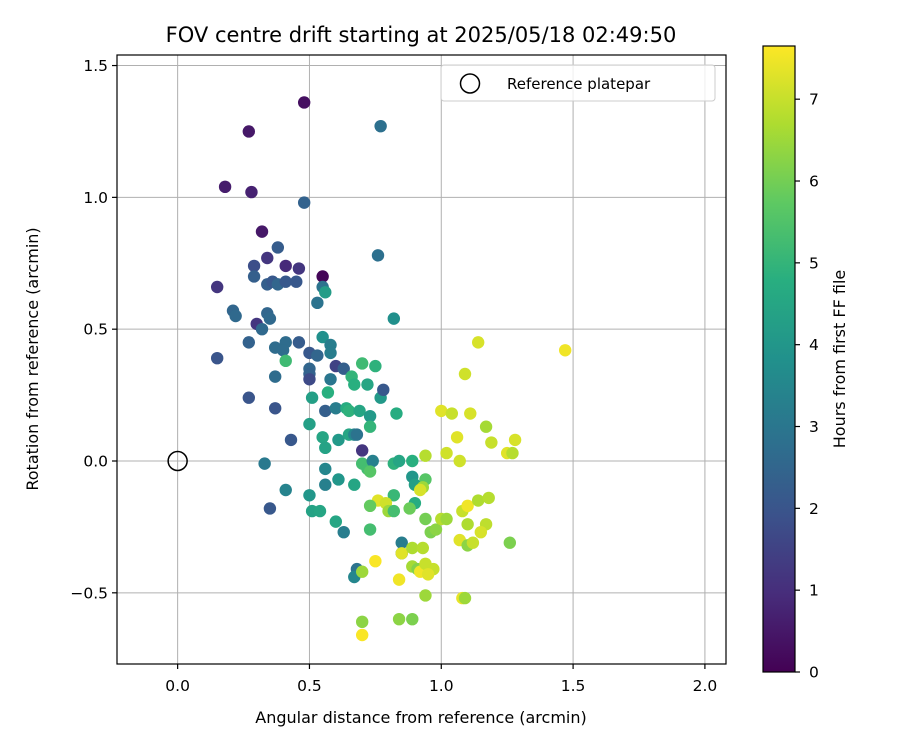 This screenshot has height=750, width=900. I want to click on x-axis-label: Angular distance from reference (arcmin), so click(420, 717).